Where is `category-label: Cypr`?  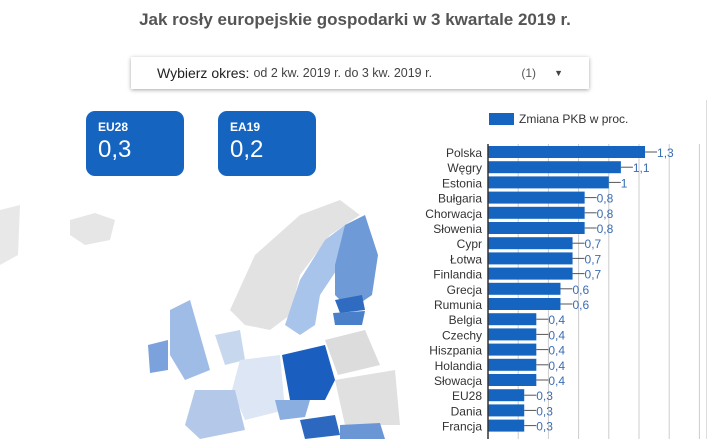
category-label: Cypr is located at coordinates (469, 244).